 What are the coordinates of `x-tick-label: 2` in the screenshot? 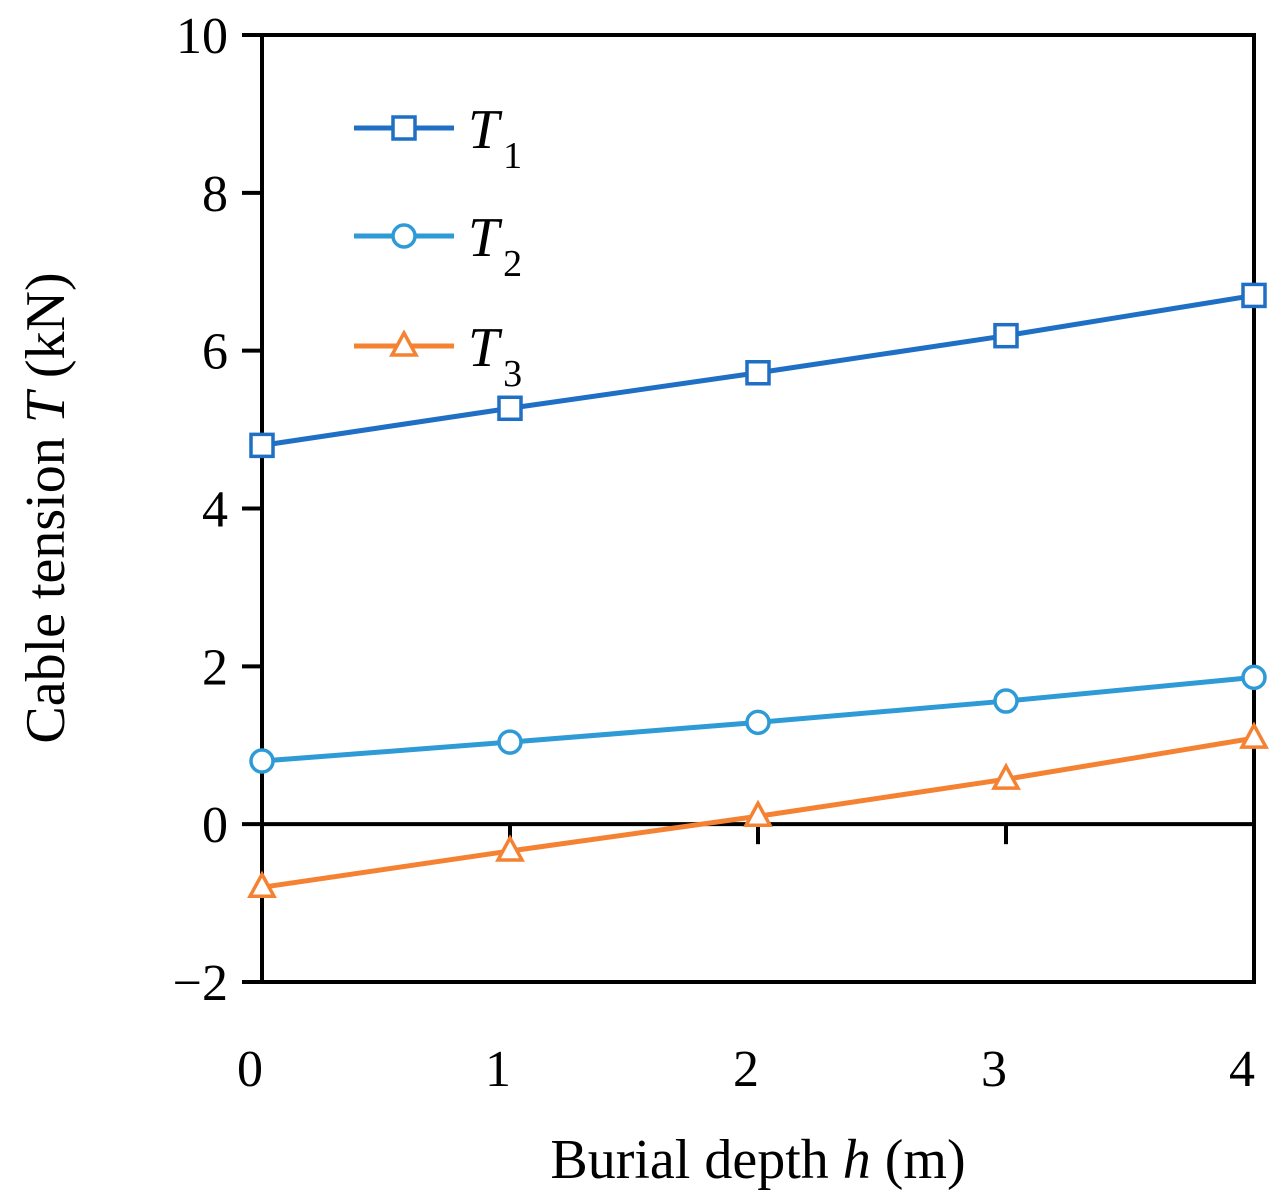 It's located at (746, 1069).